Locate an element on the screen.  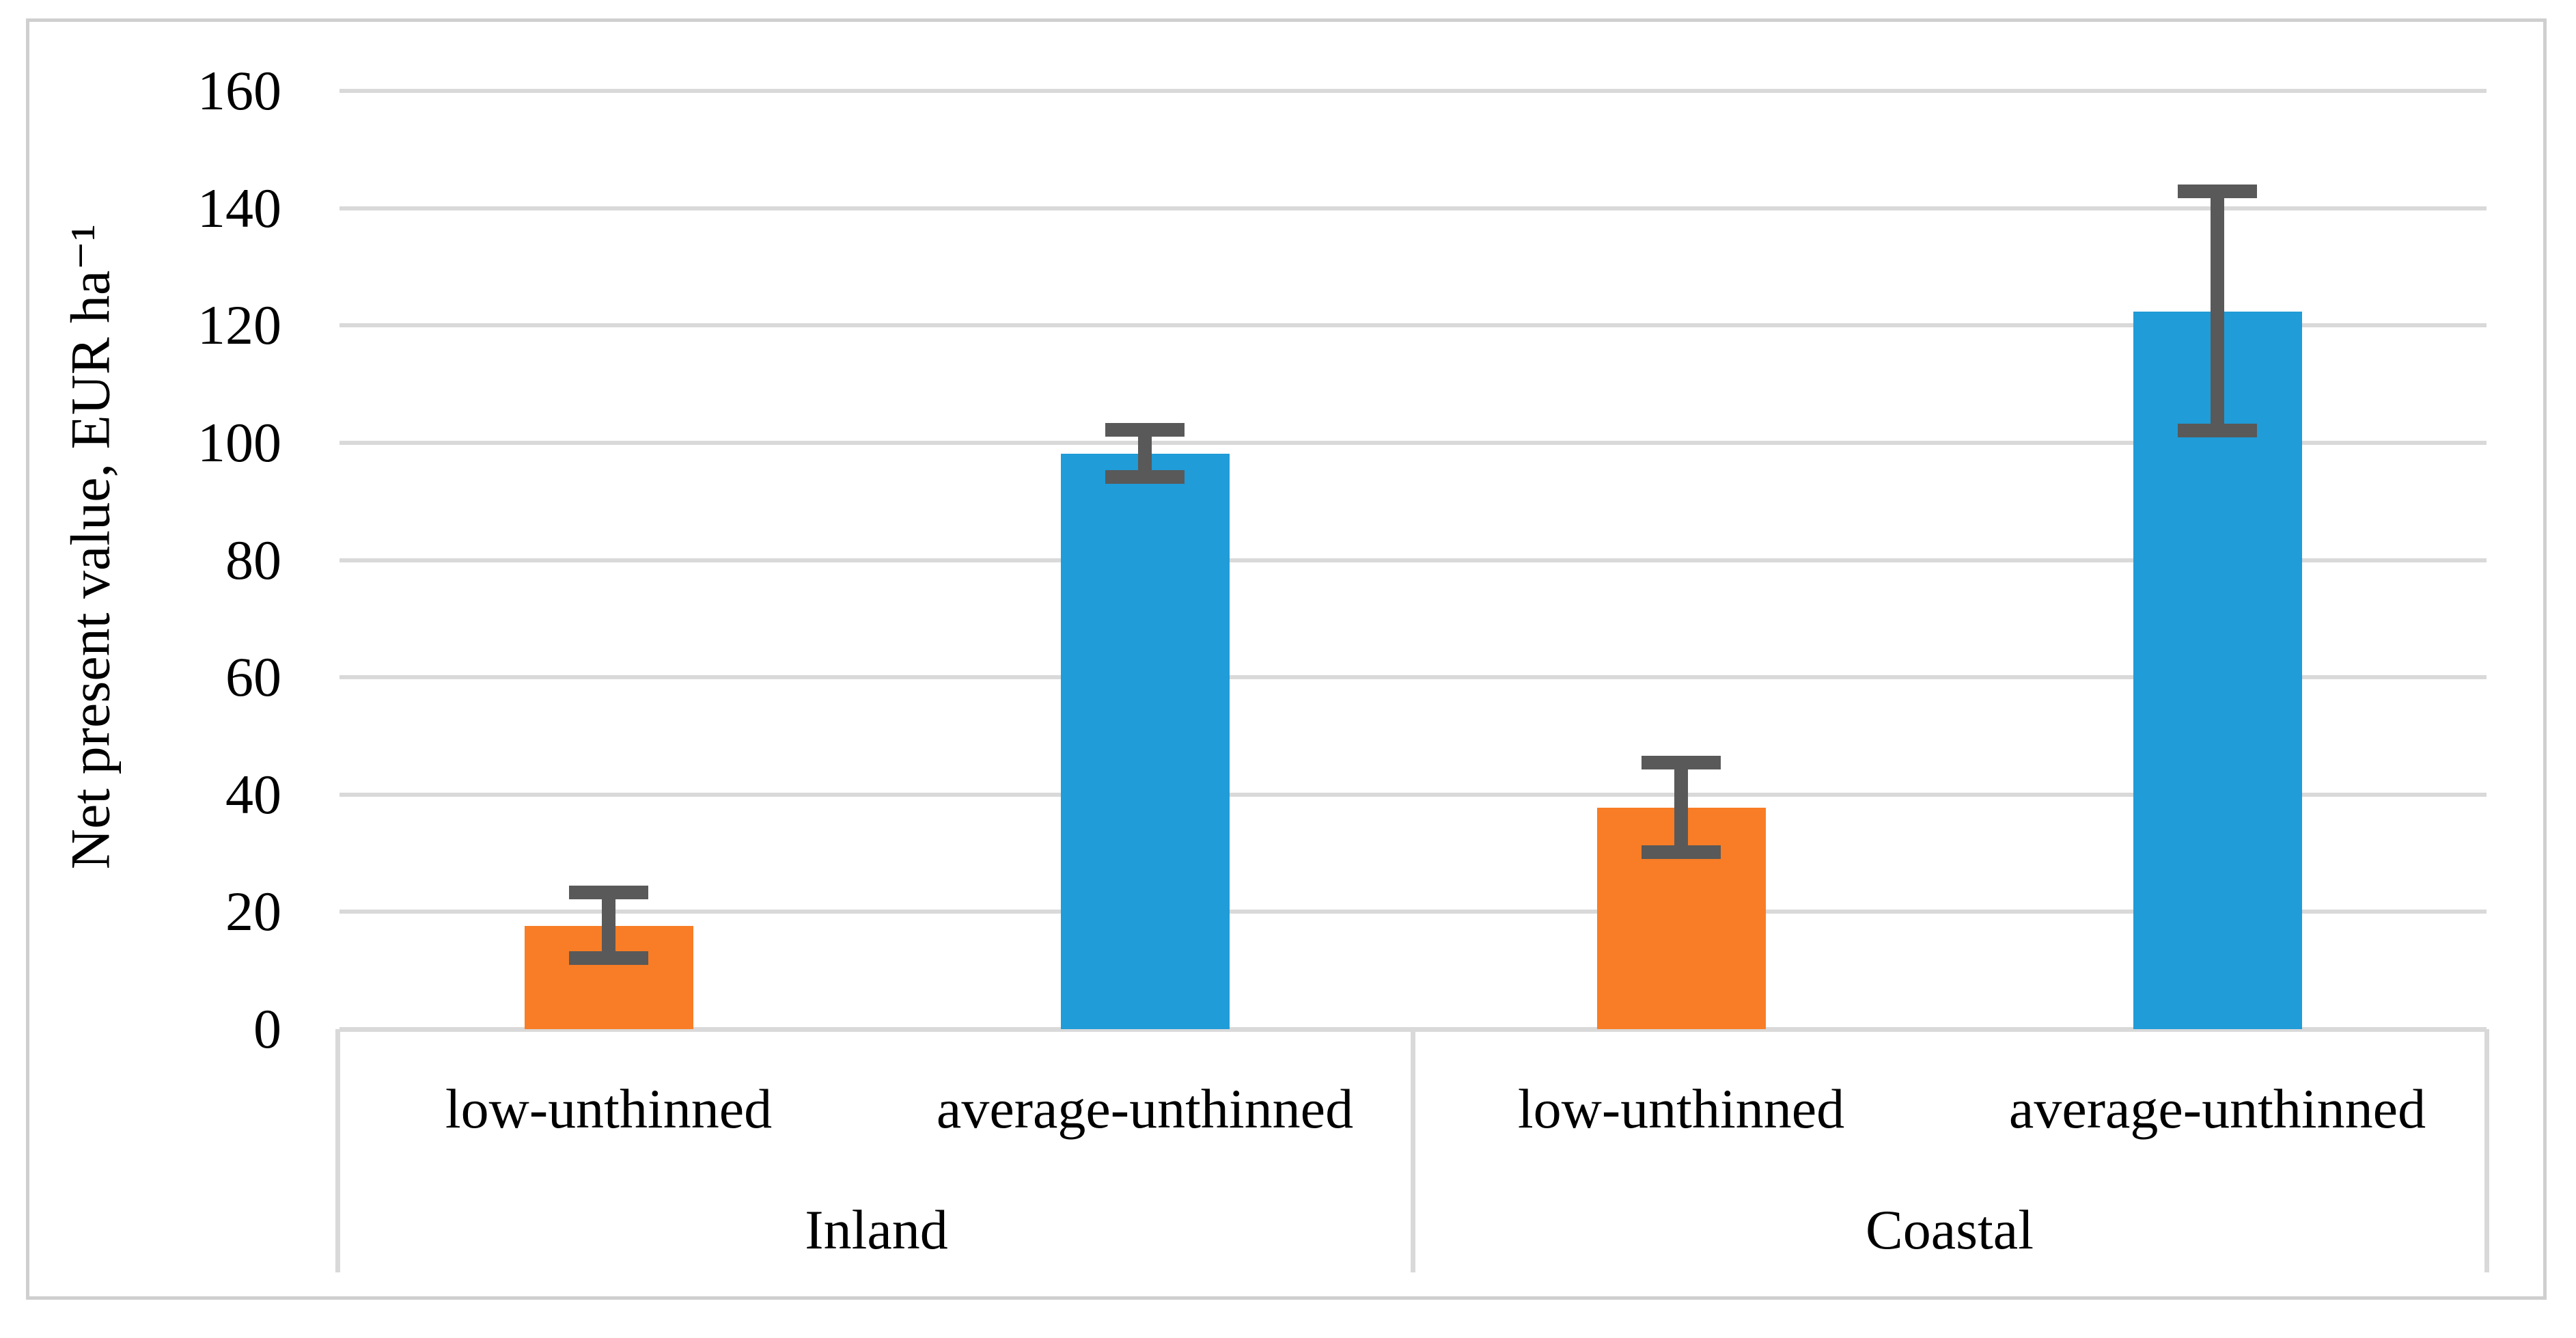
error-bar-cap-top-inland-average-unthinned is located at coordinates (1145, 430).